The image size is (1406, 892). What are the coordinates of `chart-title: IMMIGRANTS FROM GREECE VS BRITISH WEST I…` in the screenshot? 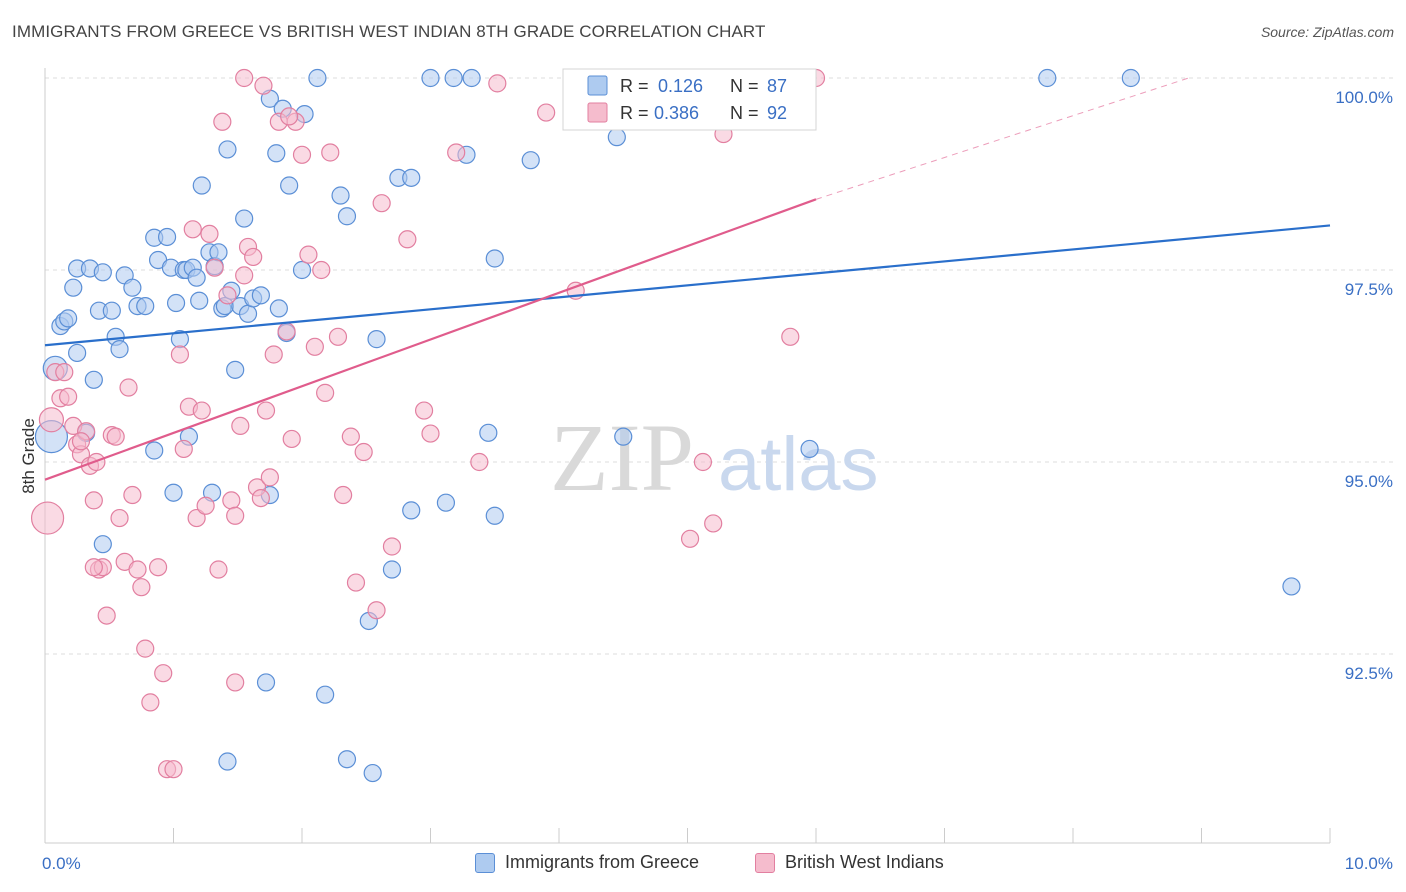 It's located at (389, 31).